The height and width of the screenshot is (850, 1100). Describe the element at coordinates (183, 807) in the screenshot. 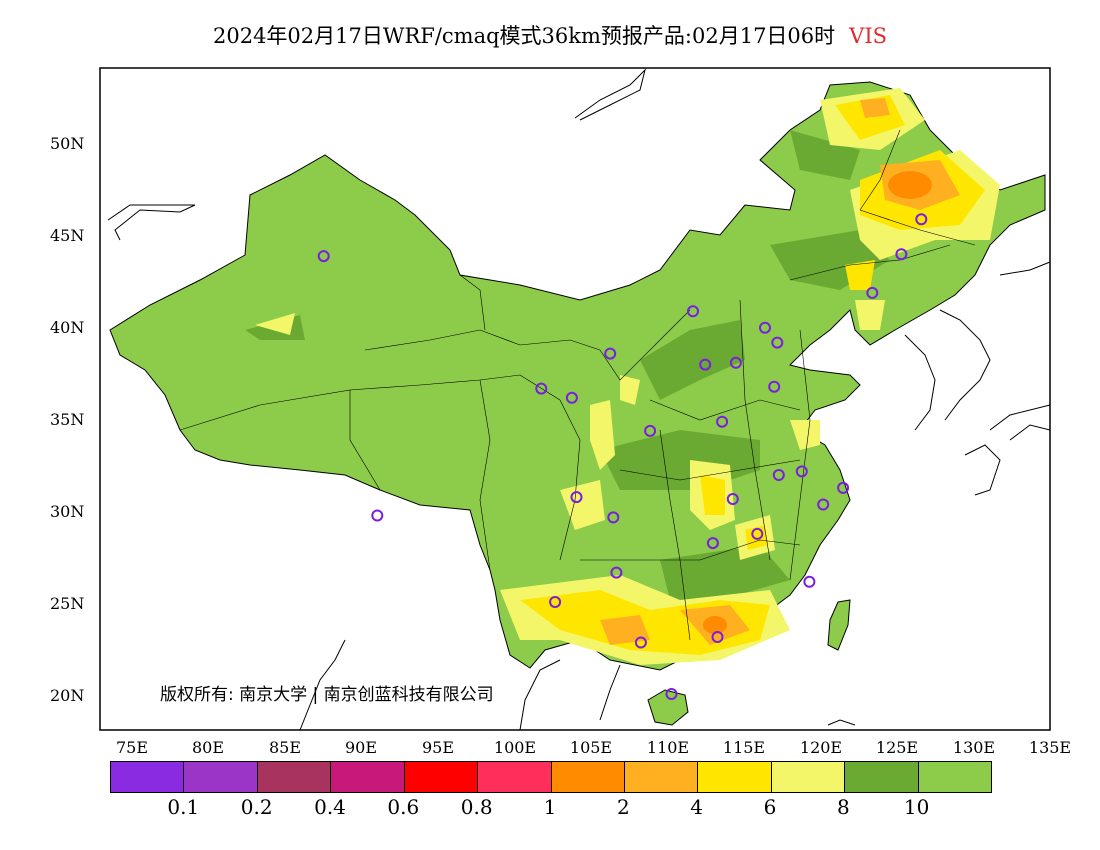

I see `legend-label: 0.1` at that location.